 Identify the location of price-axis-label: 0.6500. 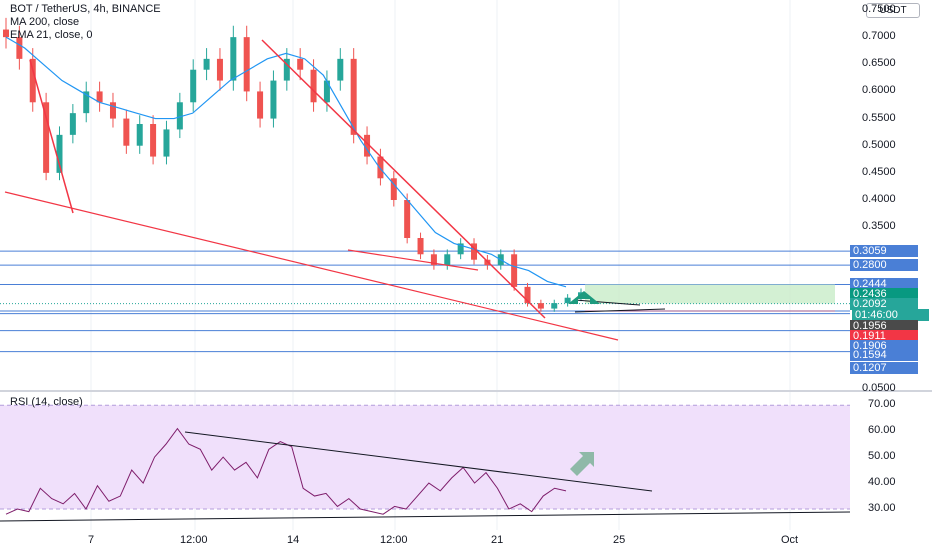
(879, 63).